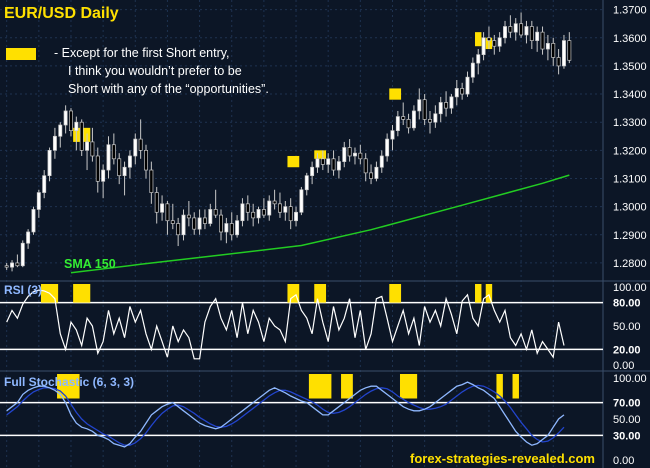  What do you see at coordinates (630, 123) in the screenshot?
I see `price-tick-label: 1.3300` at bounding box center [630, 123].